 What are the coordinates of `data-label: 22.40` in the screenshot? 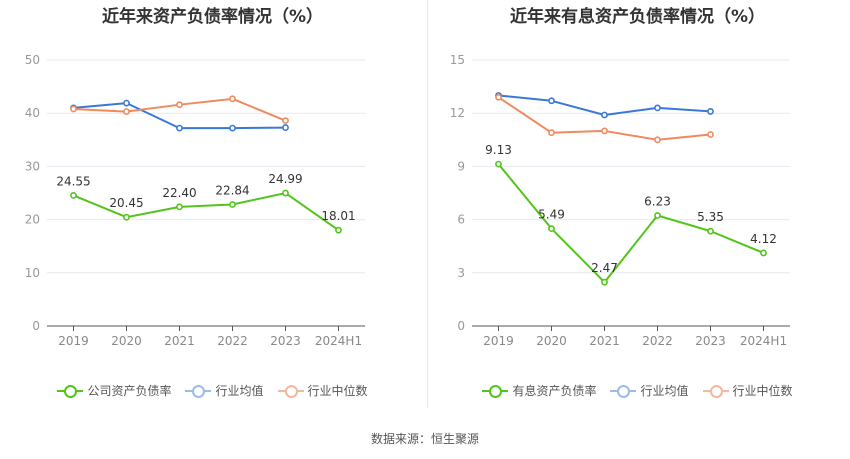 It's located at (179, 193).